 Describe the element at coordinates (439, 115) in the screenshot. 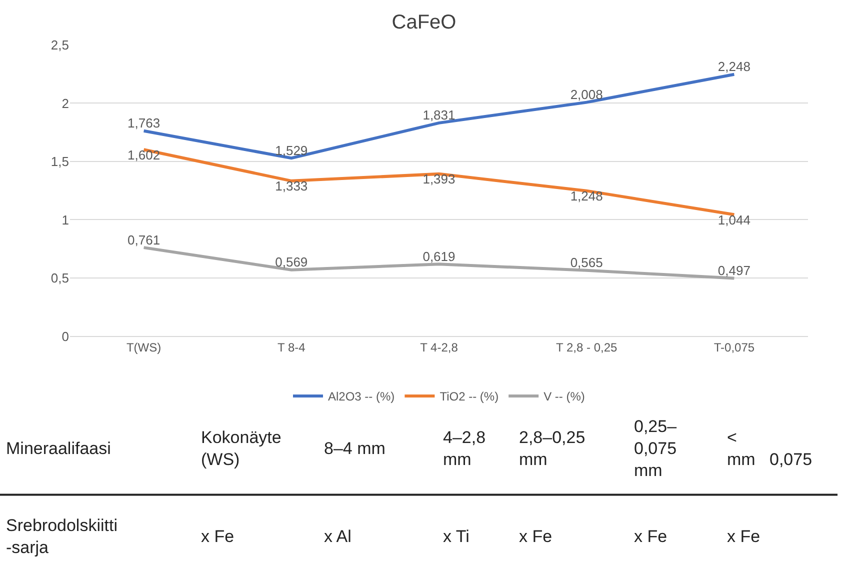

I see `data-label: 1,831` at that location.